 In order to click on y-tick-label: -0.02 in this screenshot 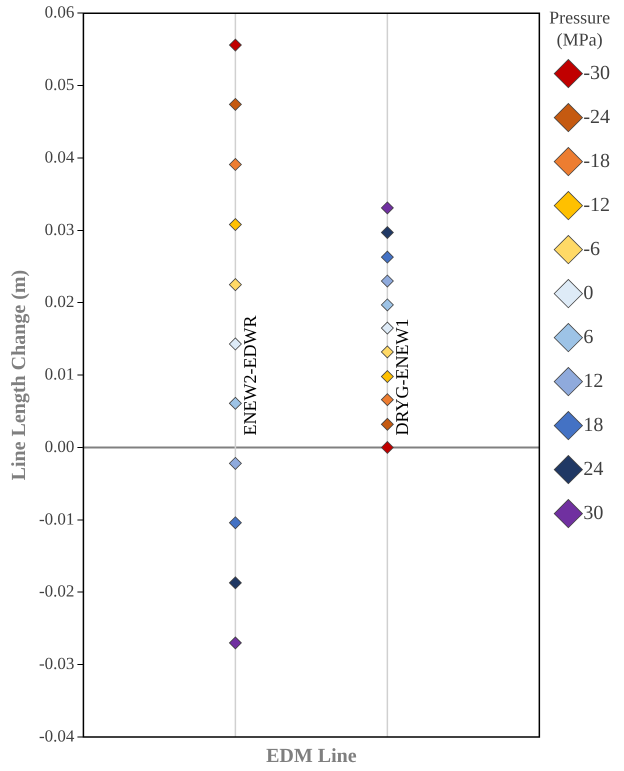, I will do `click(56, 591)`.